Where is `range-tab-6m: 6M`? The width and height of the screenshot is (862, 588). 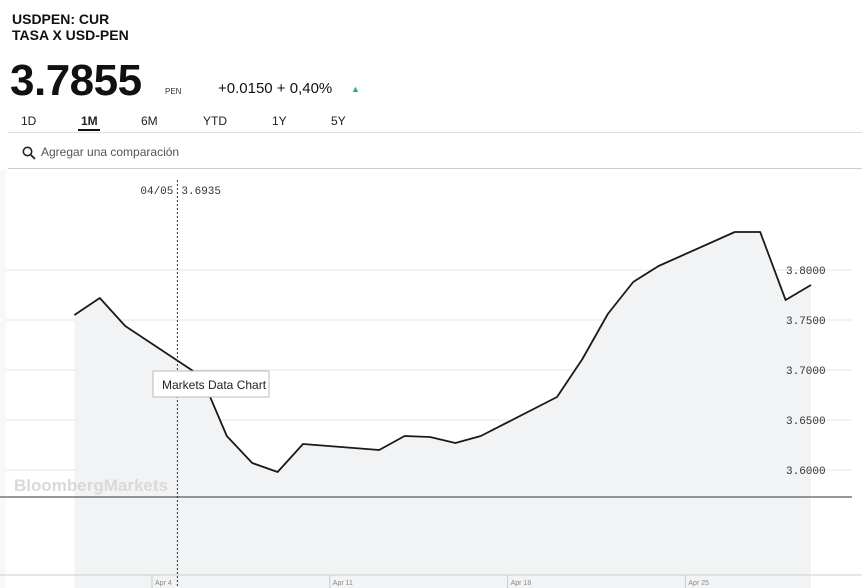
range-tab-6m: 6M is located at coordinates (149, 121).